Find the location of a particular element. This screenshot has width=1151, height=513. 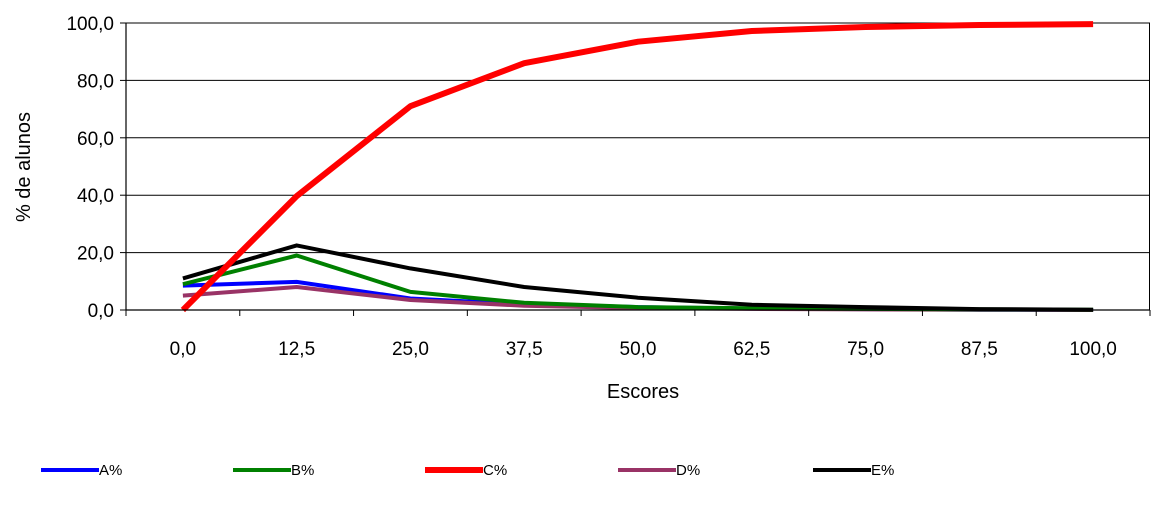

x-tick-labels: 0,0 12,5 25,0 37,5 50,0 62,5 75,0 87,5 100,0 is located at coordinates (643, 349).